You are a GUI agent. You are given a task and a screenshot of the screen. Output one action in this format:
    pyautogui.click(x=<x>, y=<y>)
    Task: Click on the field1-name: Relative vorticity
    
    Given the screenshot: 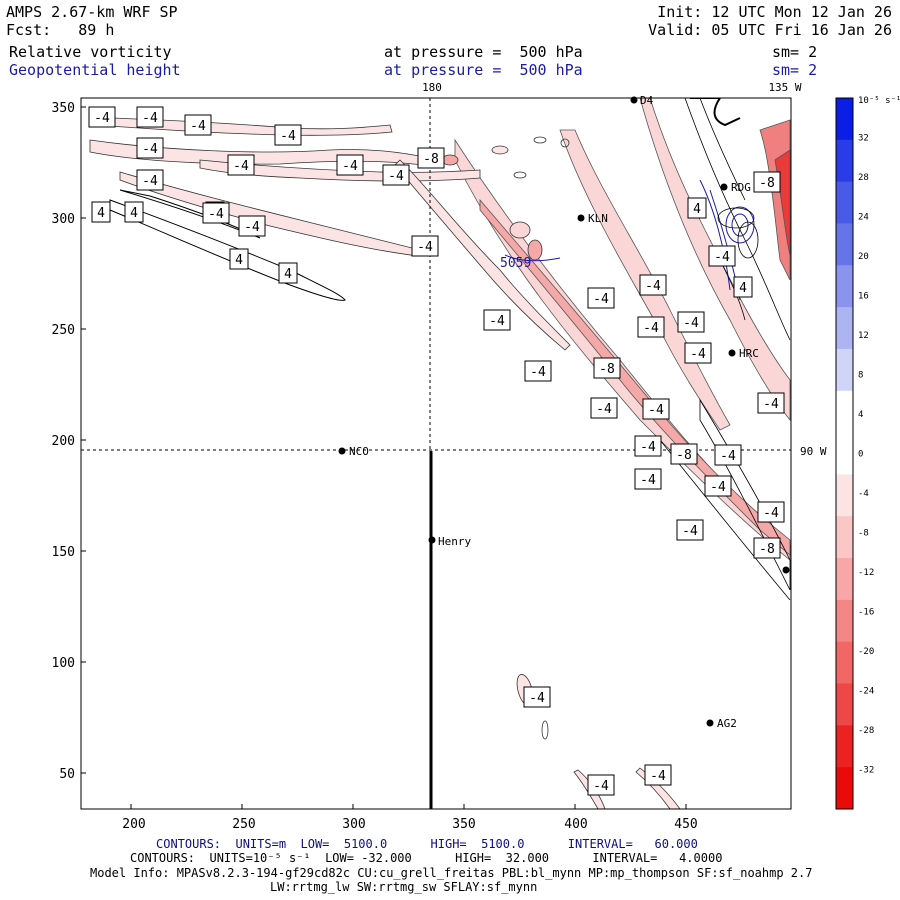 What is the action you would take?
    pyautogui.click(x=90, y=52)
    